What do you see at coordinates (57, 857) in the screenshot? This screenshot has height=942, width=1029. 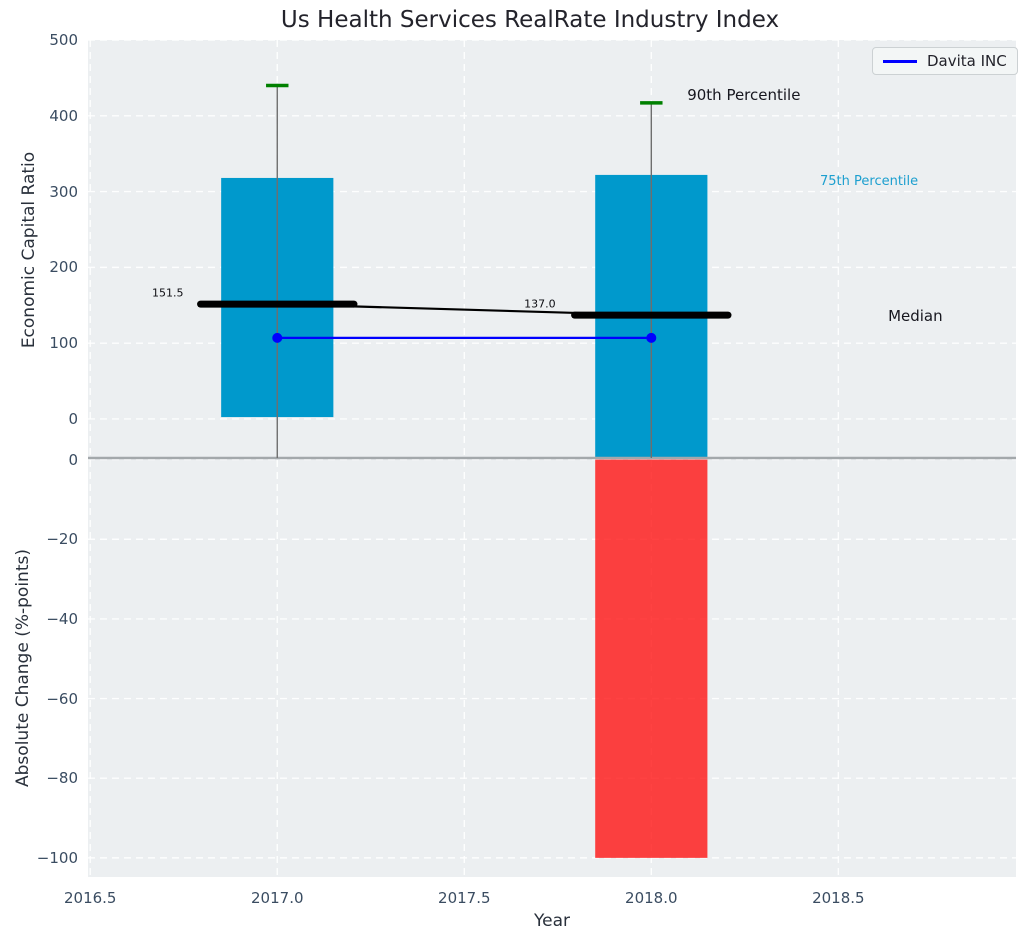 I see `y-tick-bottom--100: −100` at bounding box center [57, 857].